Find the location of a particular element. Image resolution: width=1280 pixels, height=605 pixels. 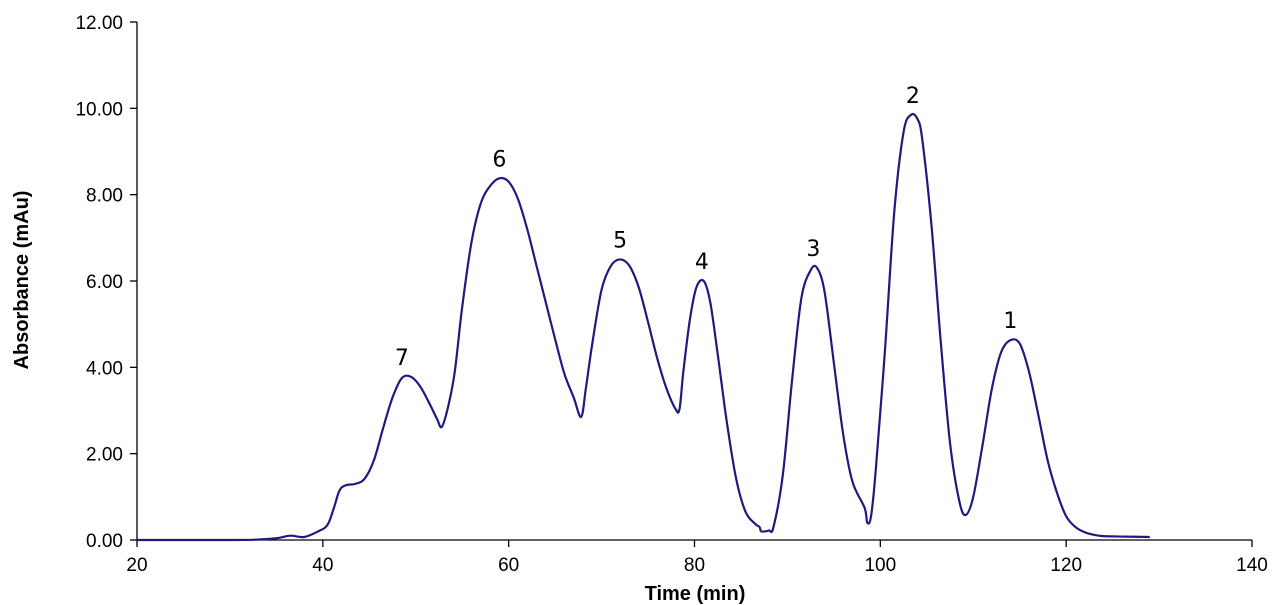

x-tick-label: 60 is located at coordinates (508, 565).